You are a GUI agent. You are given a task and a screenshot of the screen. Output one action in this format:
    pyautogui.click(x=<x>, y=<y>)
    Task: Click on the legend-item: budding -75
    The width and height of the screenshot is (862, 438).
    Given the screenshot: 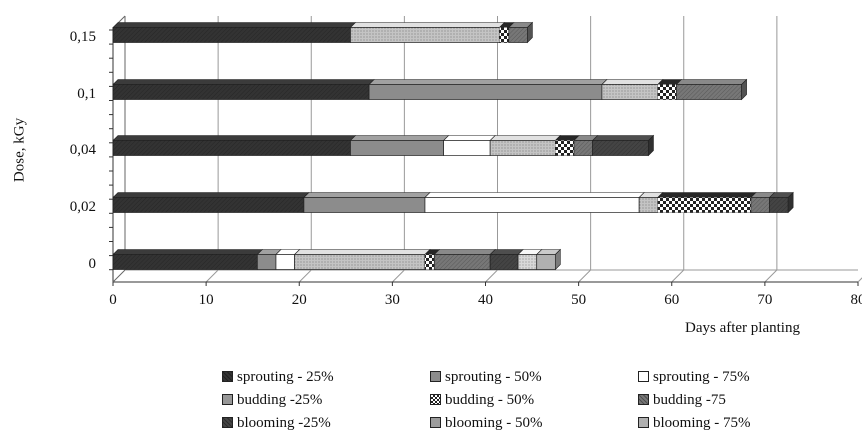 What is the action you would take?
    pyautogui.click(x=682, y=400)
    